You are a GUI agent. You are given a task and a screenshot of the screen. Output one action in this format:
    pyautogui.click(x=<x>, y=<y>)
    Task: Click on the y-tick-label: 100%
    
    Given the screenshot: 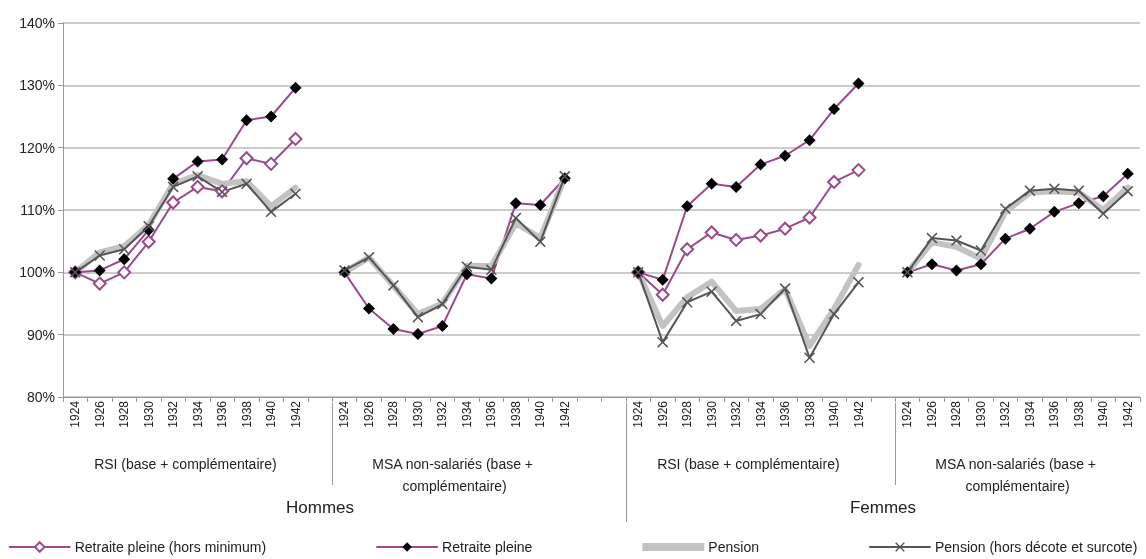 What is the action you would take?
    pyautogui.click(x=37, y=272)
    